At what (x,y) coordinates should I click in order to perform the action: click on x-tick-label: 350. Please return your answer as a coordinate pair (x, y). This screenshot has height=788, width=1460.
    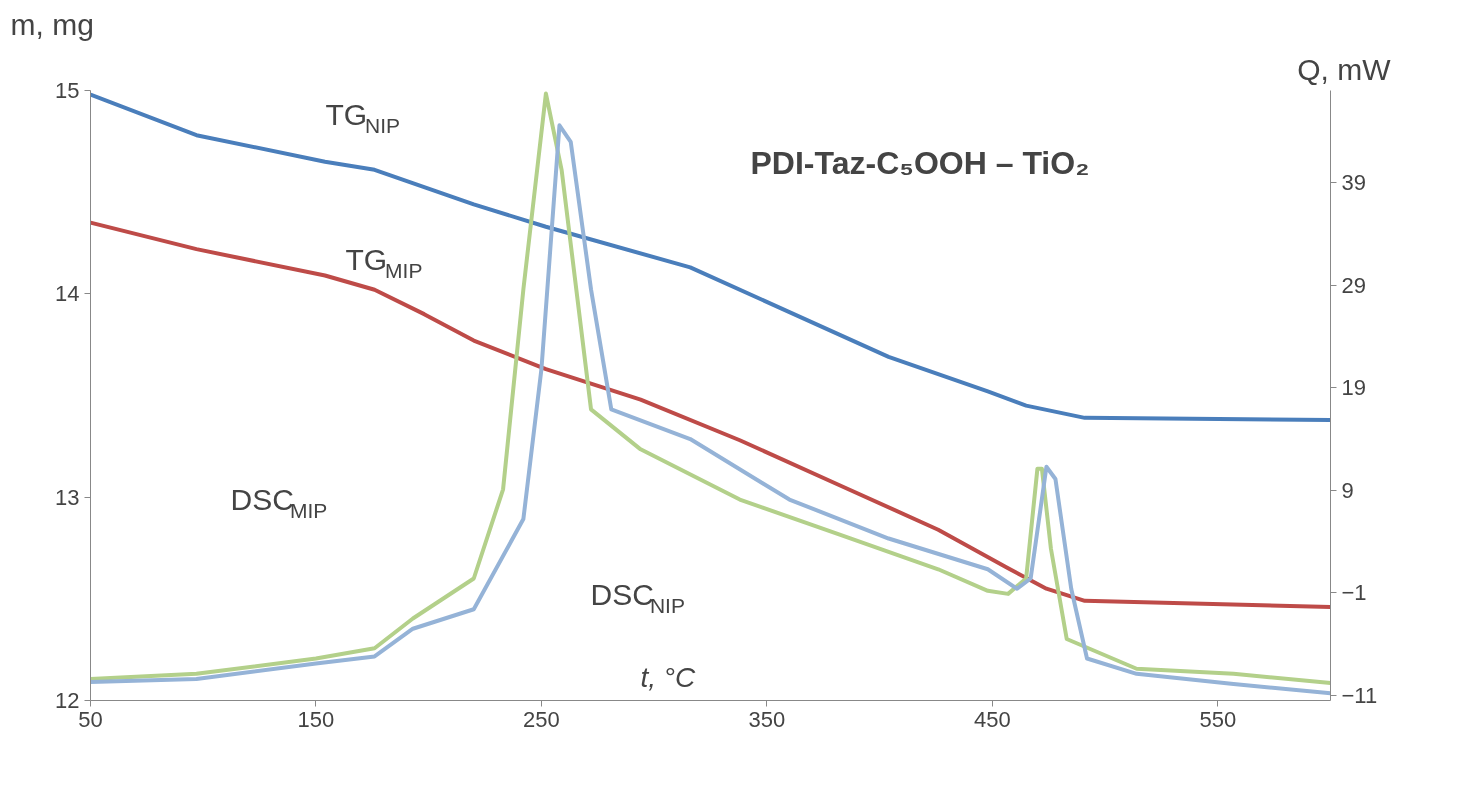
    Looking at the image, I should click on (767, 719).